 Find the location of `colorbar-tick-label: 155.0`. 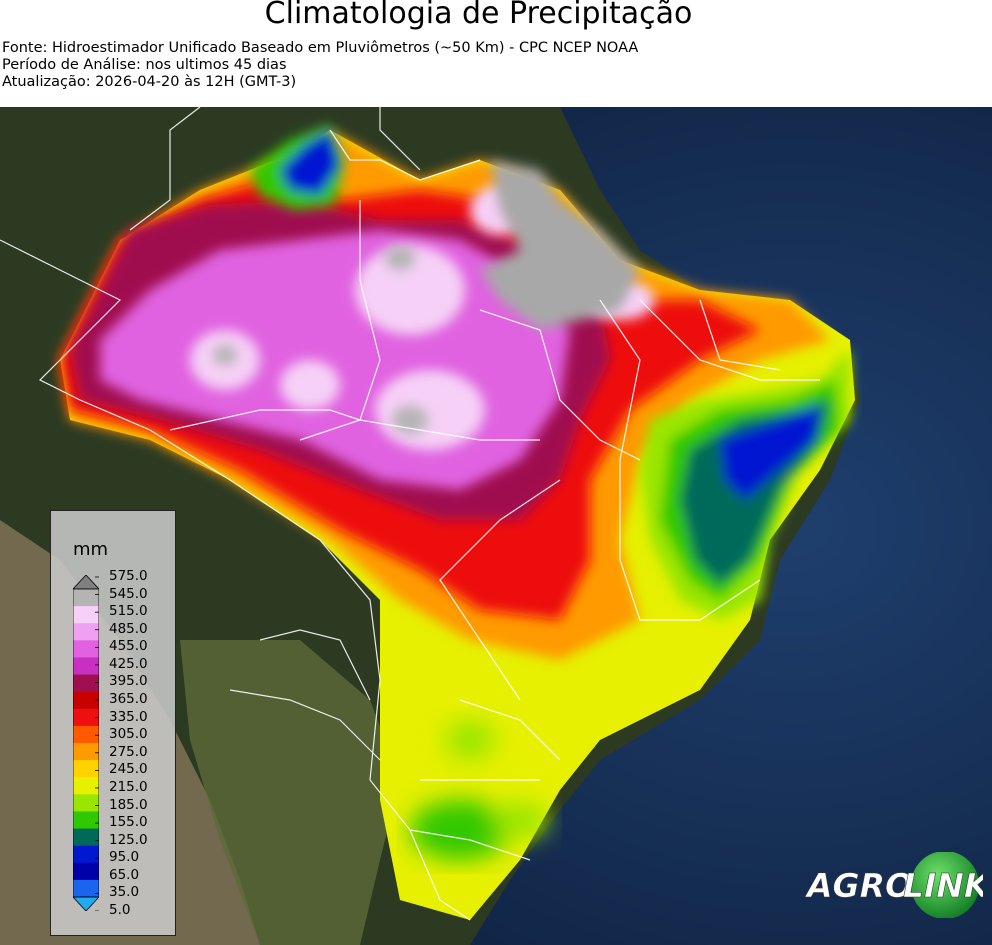

colorbar-tick-label: 155.0 is located at coordinates (128, 822).